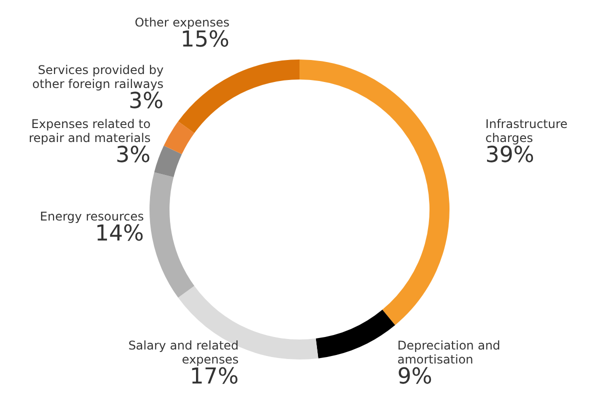 This screenshot has height=419, width=599. What do you see at coordinates (89, 131) in the screenshot?
I see `slice-label: Expenses related to repair and materials` at bounding box center [89, 131].